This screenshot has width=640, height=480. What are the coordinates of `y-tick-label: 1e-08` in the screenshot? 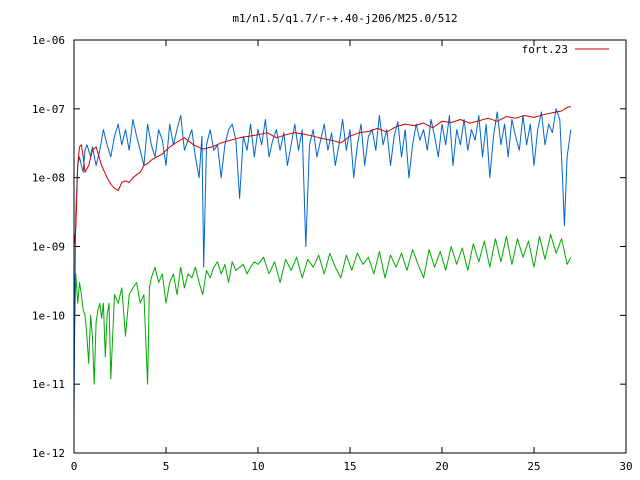 It's located at (48, 178).